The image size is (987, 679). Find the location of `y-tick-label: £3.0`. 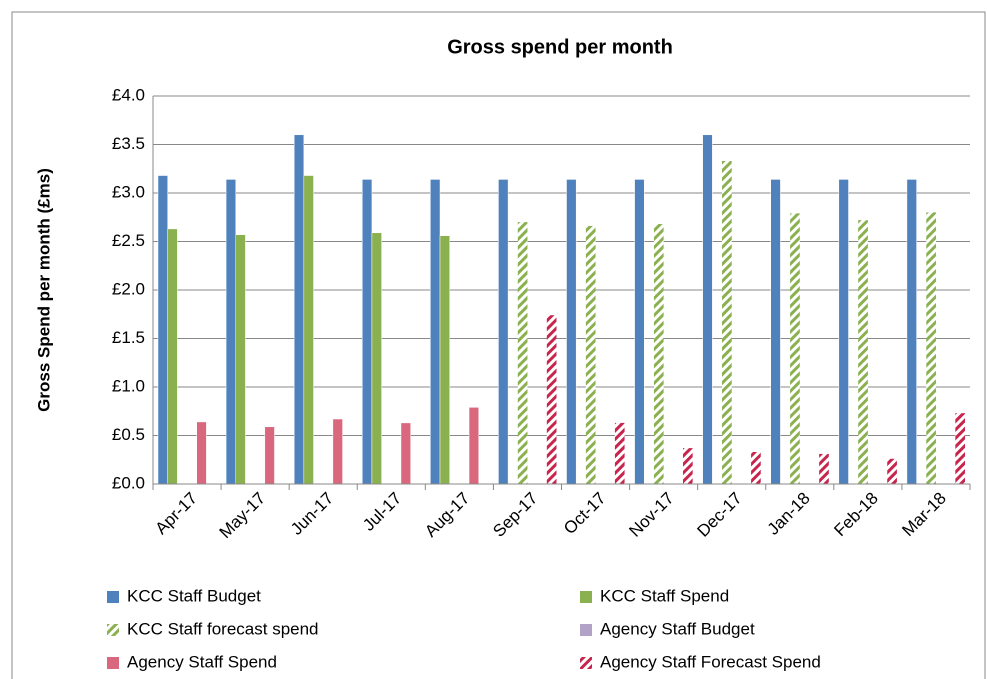

y-tick-label: £3.0 is located at coordinates (128, 191).